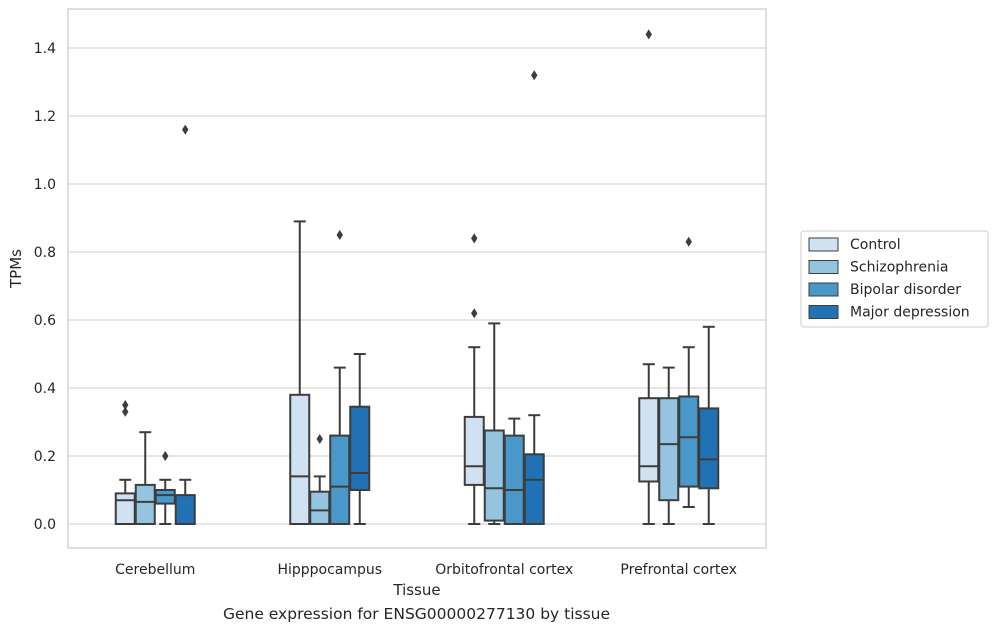 Image resolution: width=997 pixels, height=634 pixels. I want to click on x-tick-label: Prefrontal cortex, so click(678, 570).